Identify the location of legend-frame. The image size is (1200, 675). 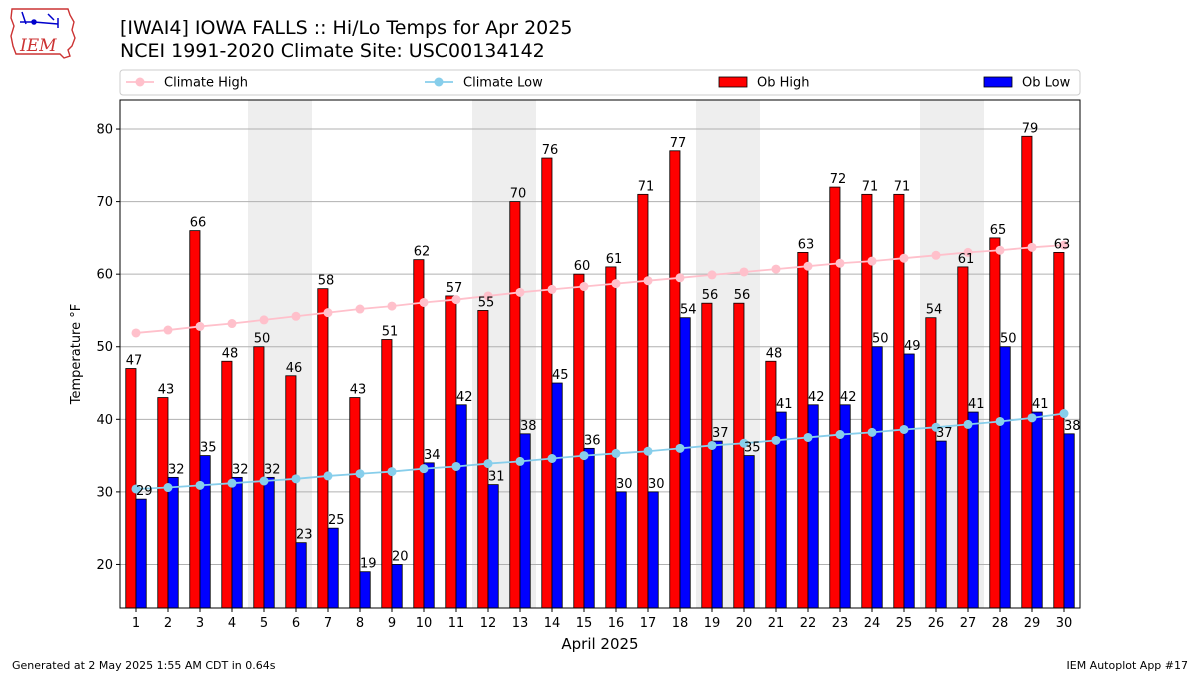
(600, 82).